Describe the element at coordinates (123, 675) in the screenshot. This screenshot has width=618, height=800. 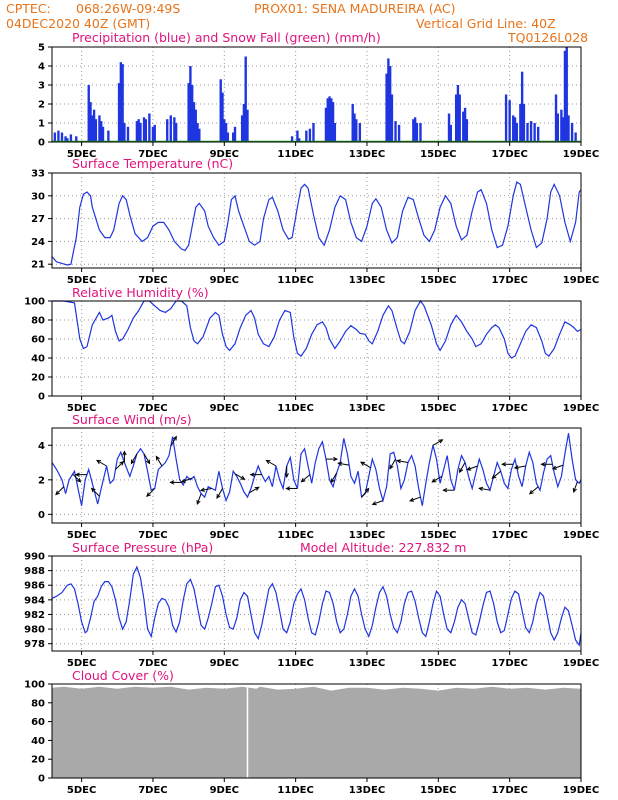
I see `cloud-panel-title: Cloud Cover (%)` at that location.